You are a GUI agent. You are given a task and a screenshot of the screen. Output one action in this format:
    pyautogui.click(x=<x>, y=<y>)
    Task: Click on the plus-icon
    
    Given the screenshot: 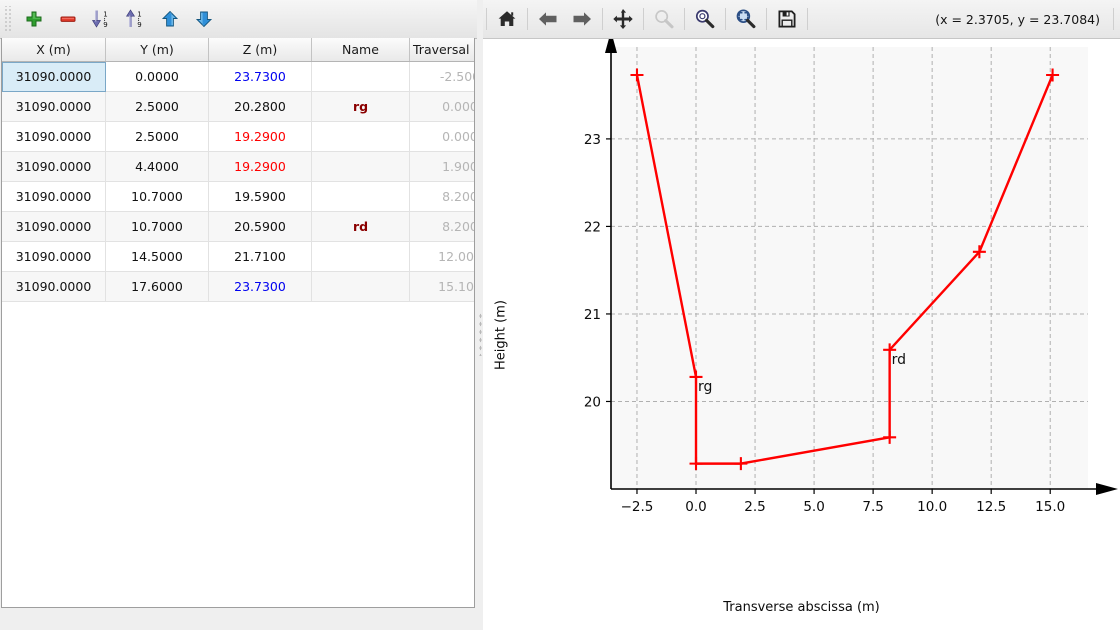 What is the action you would take?
    pyautogui.click(x=34, y=19)
    